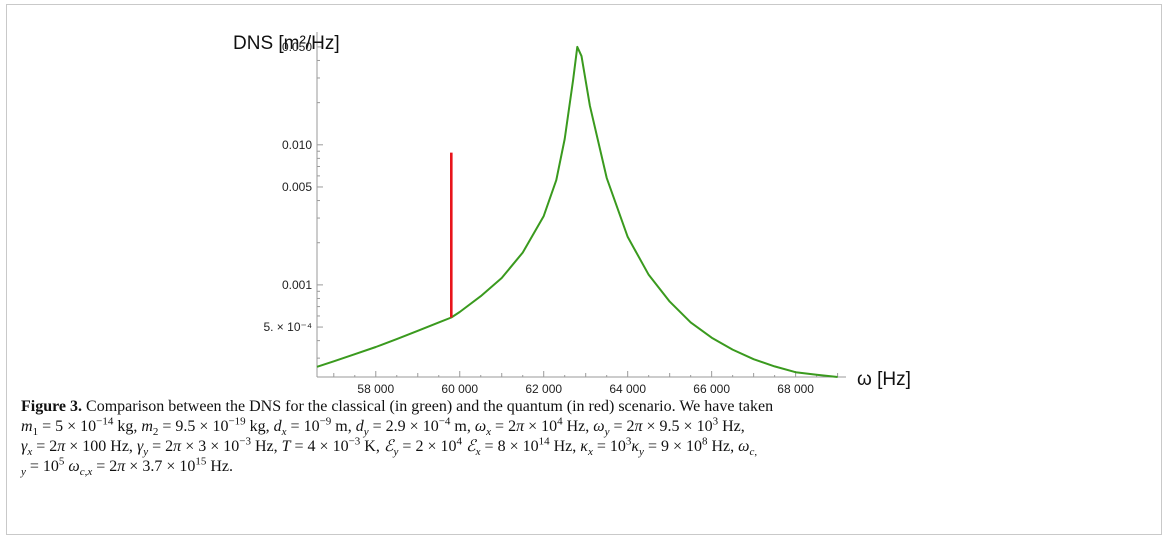 Image resolution: width=1171 pixels, height=542 pixels. Describe the element at coordinates (127, 467) in the screenshot. I see `caption-parameters-line-3: y = 105 ωc,x = 2π × 3.7 × 1015 Hz.` at that location.